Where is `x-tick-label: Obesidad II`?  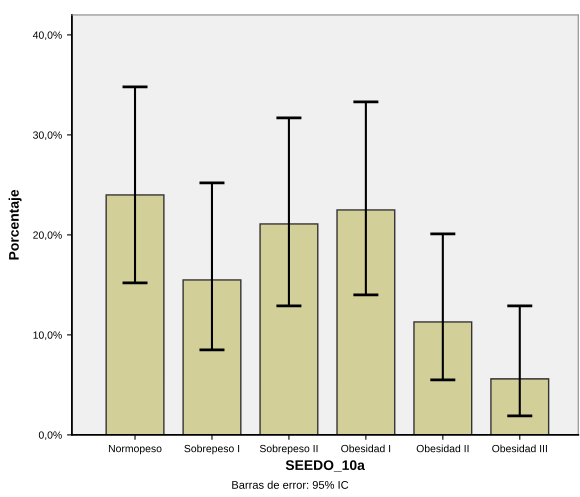 x-tick-label: Obesidad II is located at coordinates (442, 448).